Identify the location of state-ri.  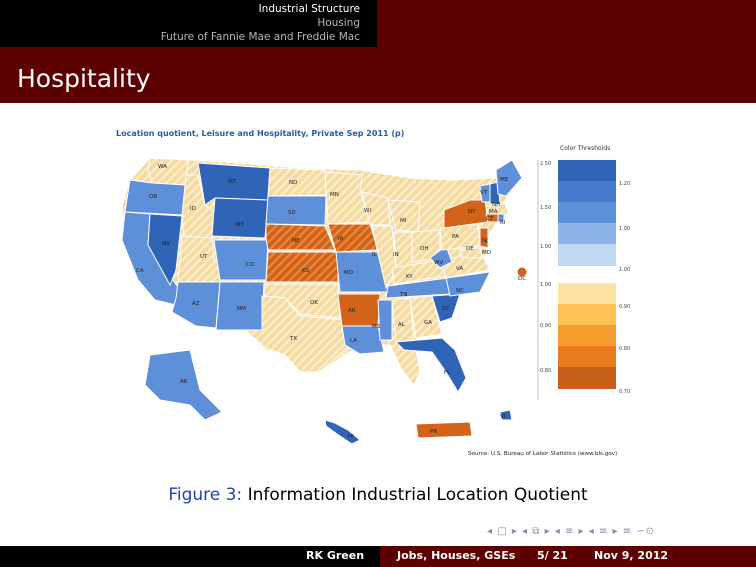
(501, 218).